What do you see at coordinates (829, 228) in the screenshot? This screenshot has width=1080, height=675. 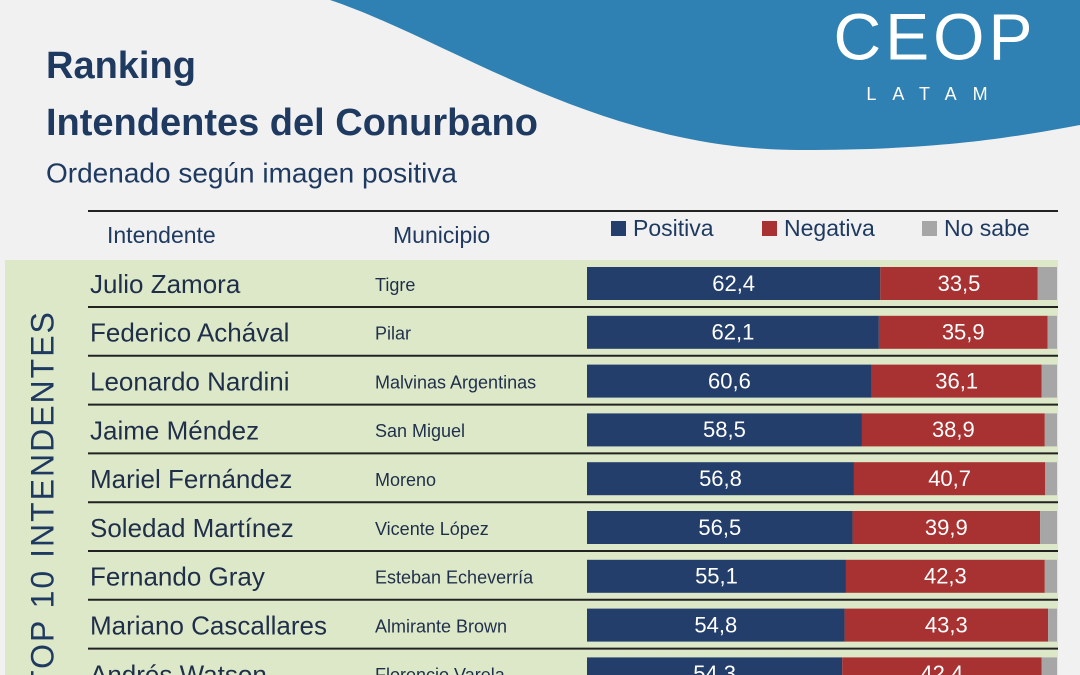 I see `legend-label: Negativa` at bounding box center [829, 228].